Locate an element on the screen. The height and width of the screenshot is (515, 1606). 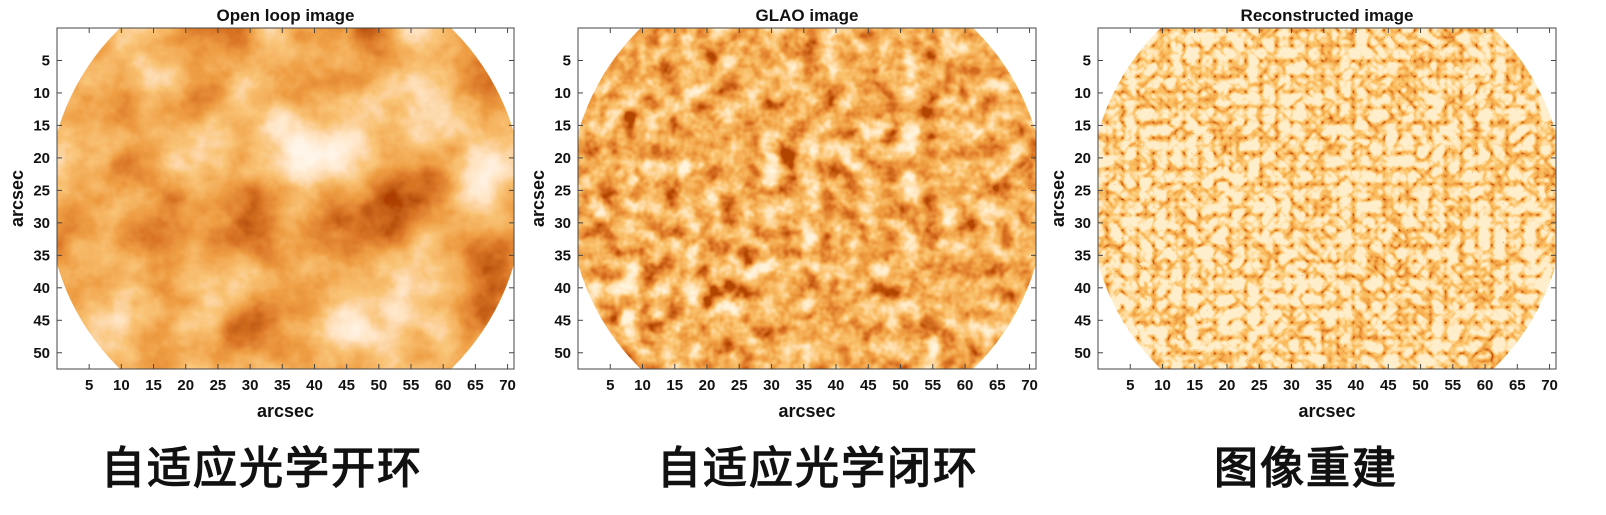
caption-reconstructed: 图像重建 is located at coordinates (1306, 468).